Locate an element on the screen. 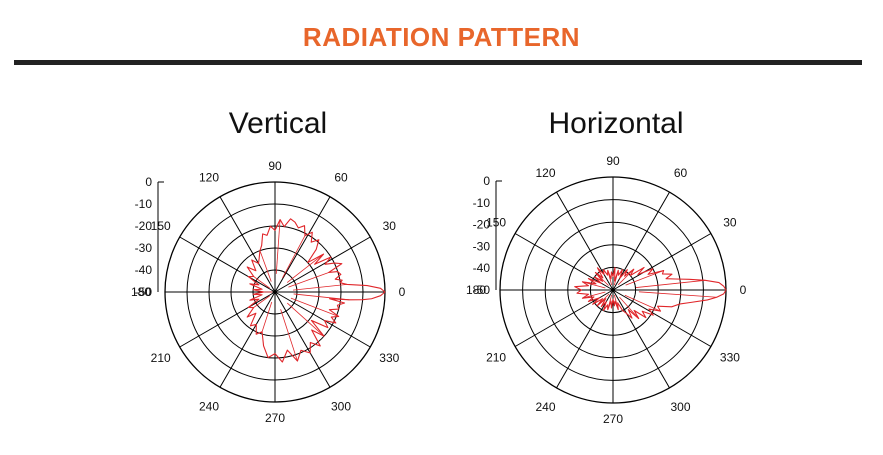  header-divider is located at coordinates (438, 62).